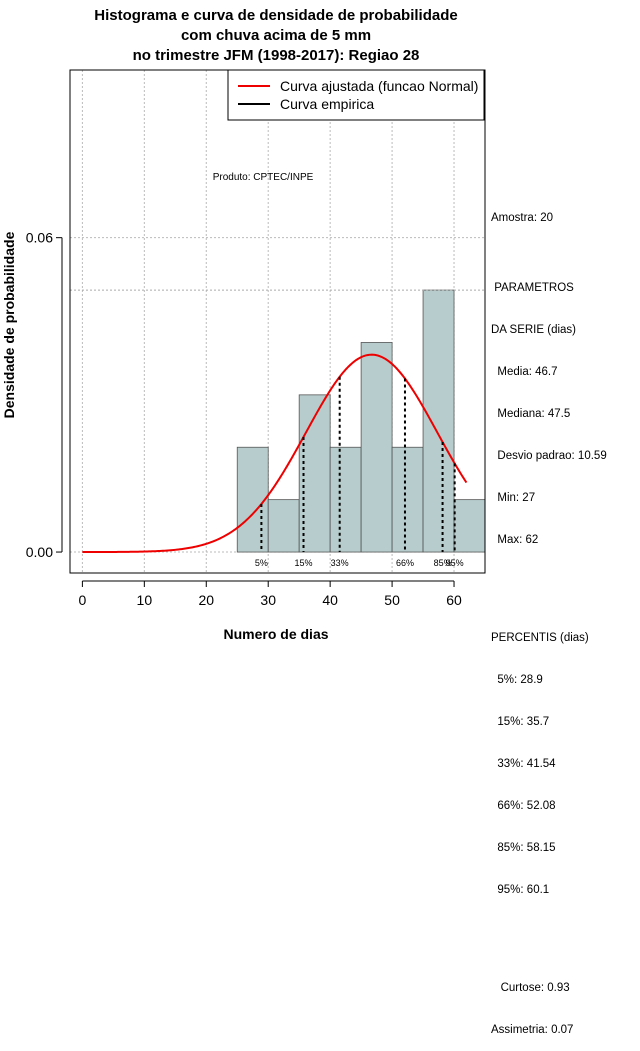  What do you see at coordinates (533, 330) in the screenshot?
I see `stats-line: DA SERIE (dias)` at bounding box center [533, 330].